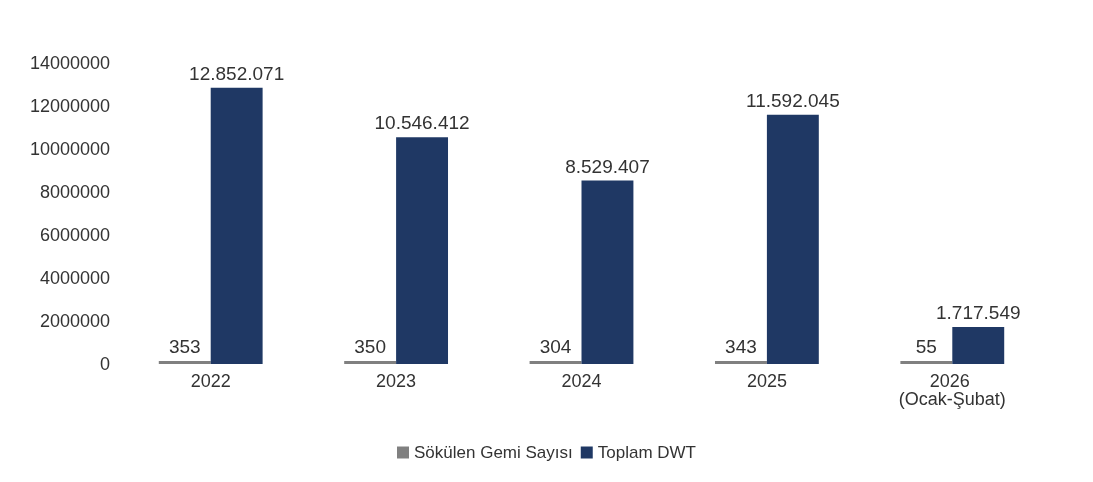 The image size is (1093, 482). What do you see at coordinates (493, 452) in the screenshot?
I see `legend-label: Sökülen Gemi Sayısı` at bounding box center [493, 452].